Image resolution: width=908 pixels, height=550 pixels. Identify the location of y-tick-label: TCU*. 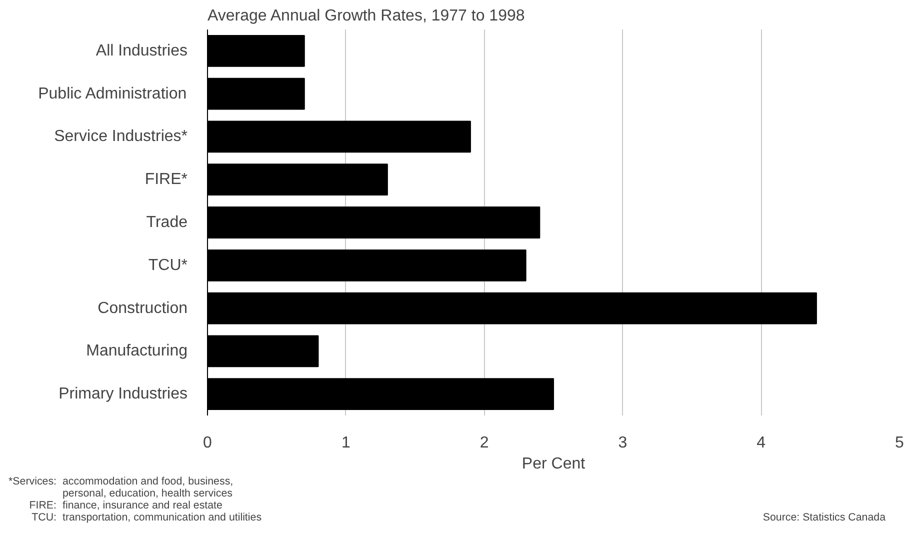
(168, 265).